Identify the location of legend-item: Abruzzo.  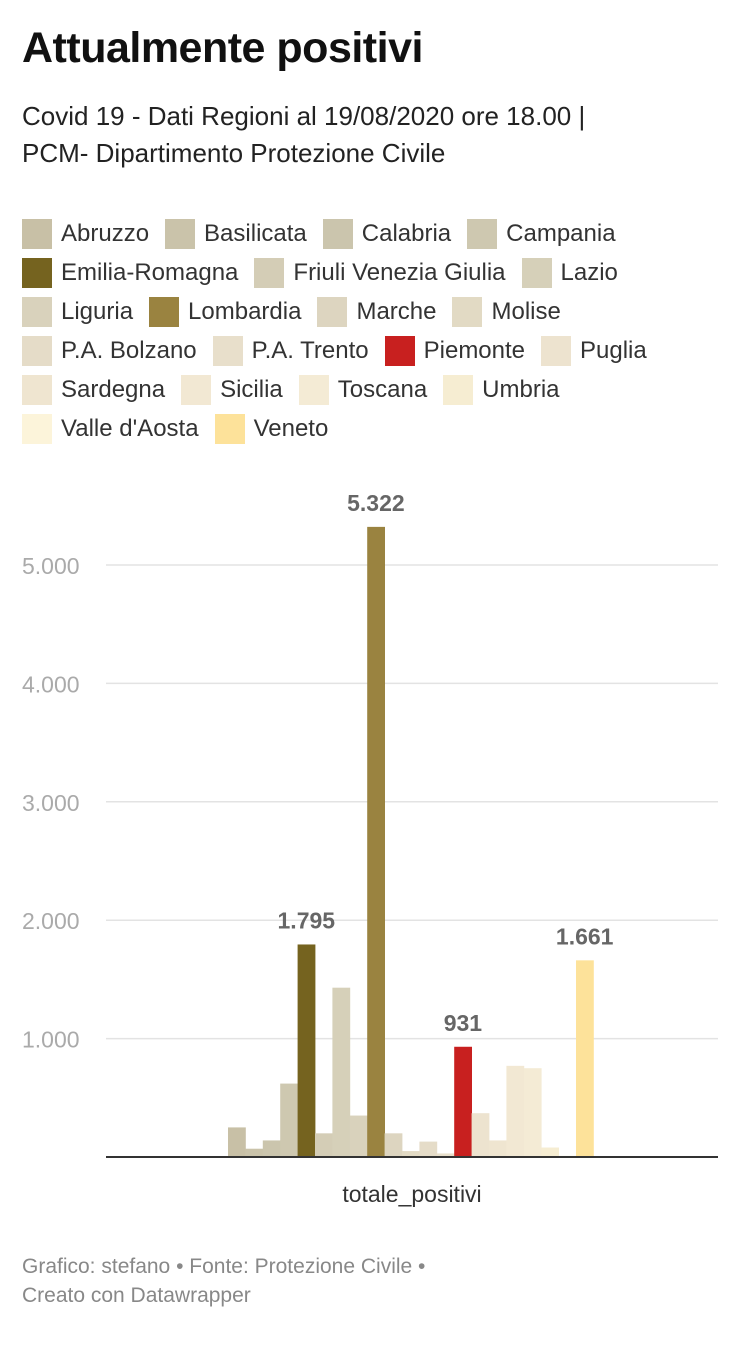
(85, 233).